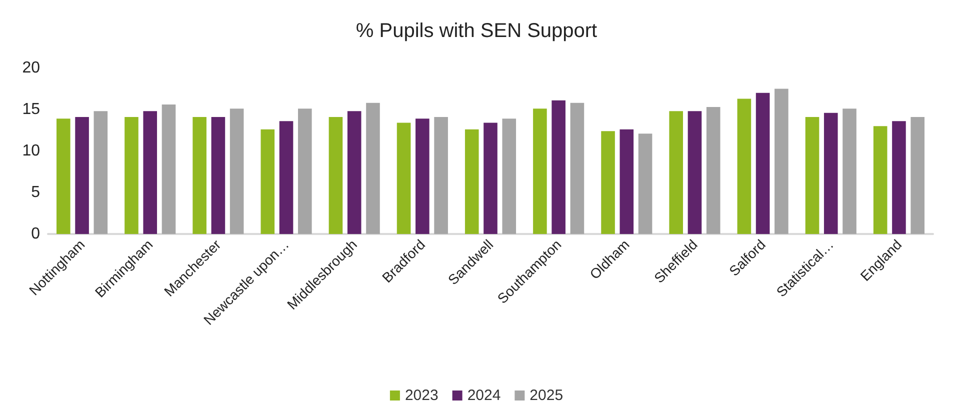 Image resolution: width=953 pixels, height=420 pixels. I want to click on y-tick-label: 10, so click(31, 151).